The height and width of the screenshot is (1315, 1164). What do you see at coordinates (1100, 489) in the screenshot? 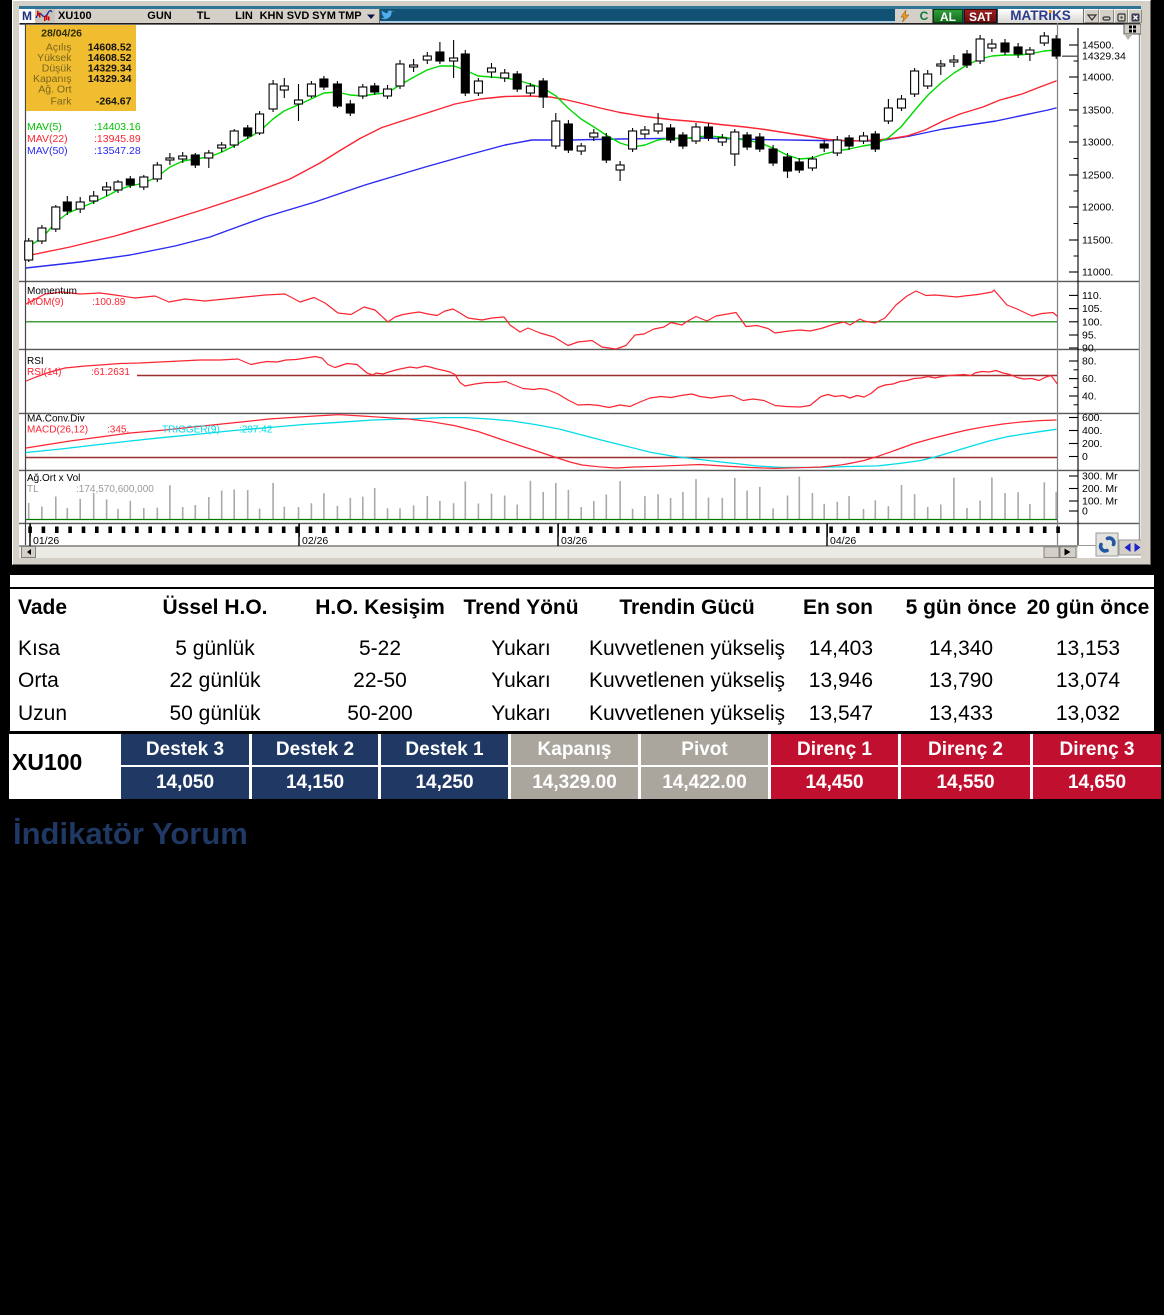
I see `svg-text: 200. Mr` at bounding box center [1100, 489].